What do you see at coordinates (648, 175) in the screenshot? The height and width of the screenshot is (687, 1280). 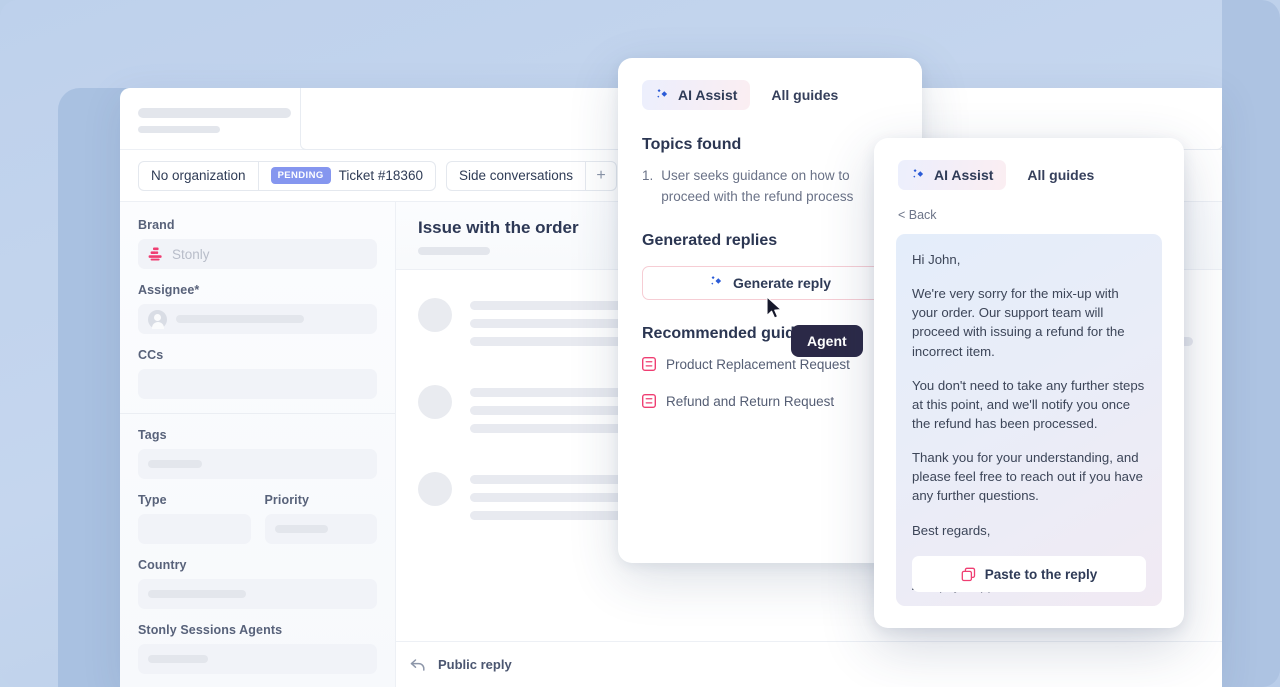 I see `topic-number: 1.` at bounding box center [648, 175].